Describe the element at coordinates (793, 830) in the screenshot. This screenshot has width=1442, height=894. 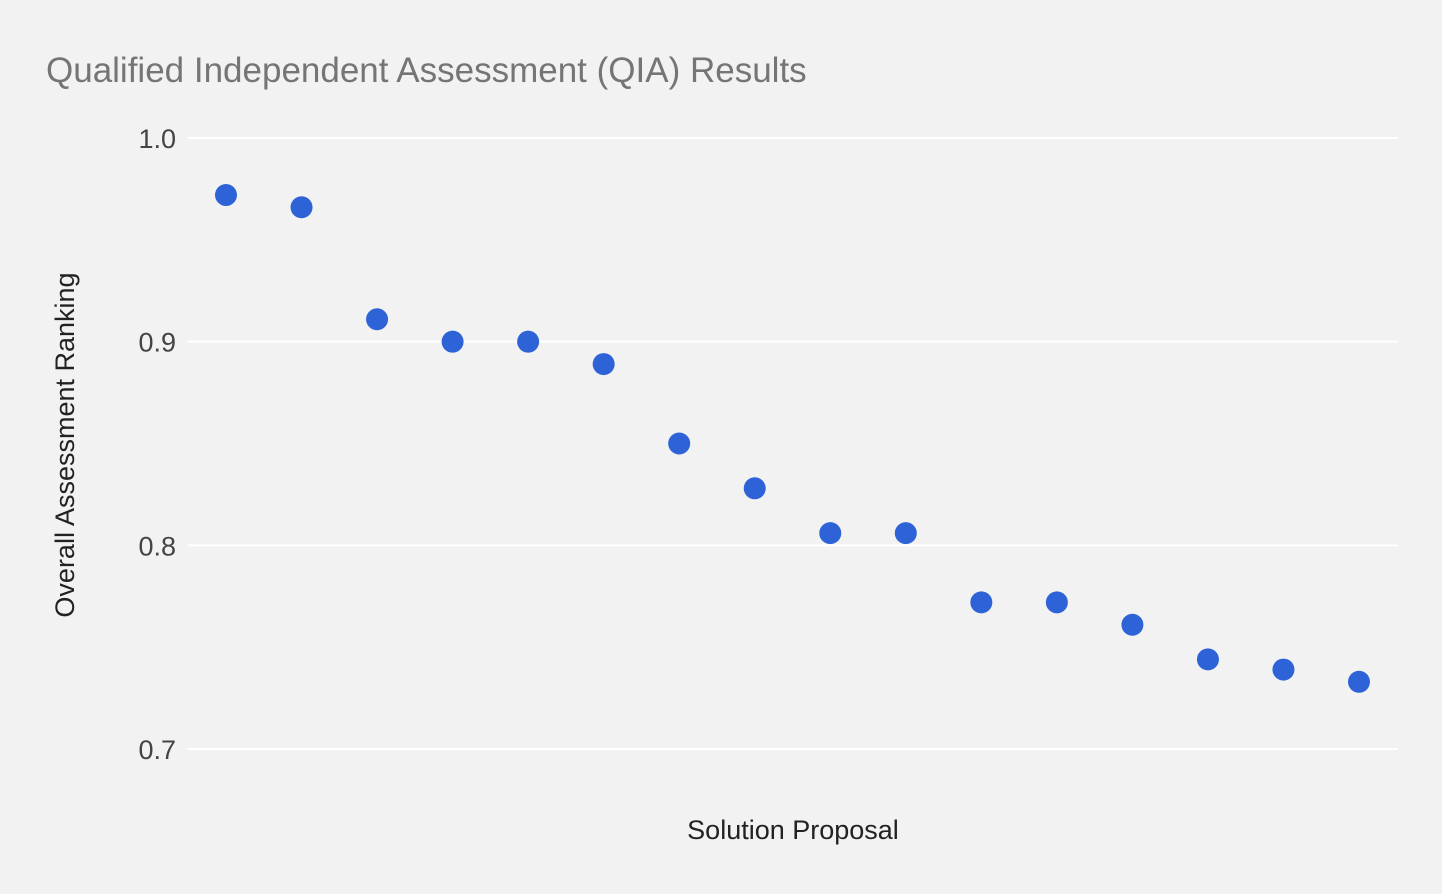
I see `x-axis-title: Solution Proposal` at that location.